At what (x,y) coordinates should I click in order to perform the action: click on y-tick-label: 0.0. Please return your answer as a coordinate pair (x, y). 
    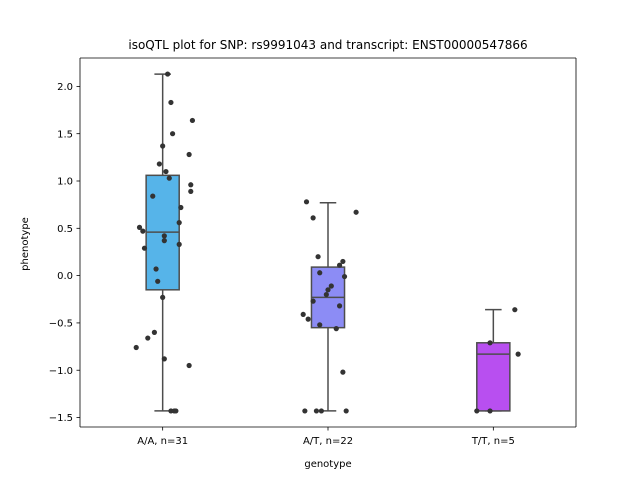
    Looking at the image, I should click on (65, 276).